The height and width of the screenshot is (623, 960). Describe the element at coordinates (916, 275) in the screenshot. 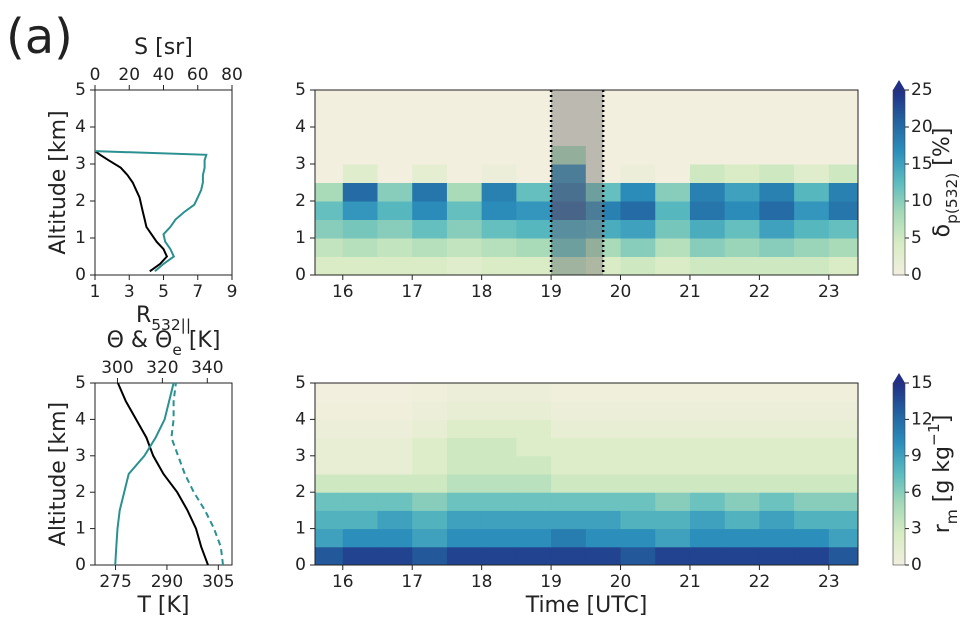

I see `colorbar-tick-label: 0` at that location.